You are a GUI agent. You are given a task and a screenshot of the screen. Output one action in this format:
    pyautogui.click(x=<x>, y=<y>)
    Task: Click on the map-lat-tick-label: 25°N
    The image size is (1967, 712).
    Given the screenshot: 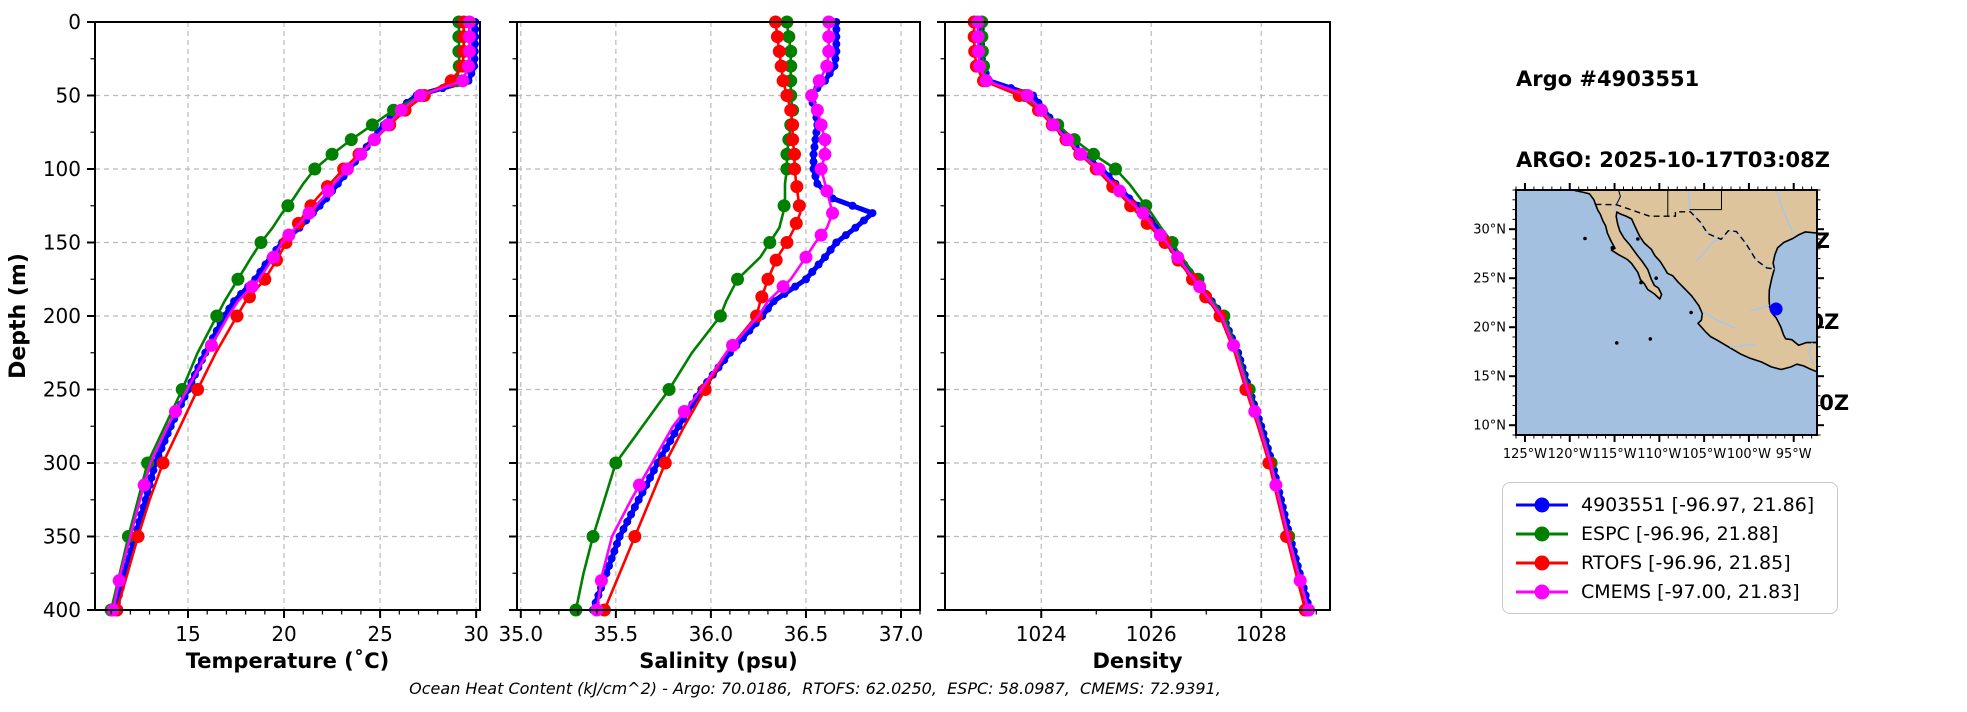 What is the action you would take?
    pyautogui.click(x=1489, y=279)
    